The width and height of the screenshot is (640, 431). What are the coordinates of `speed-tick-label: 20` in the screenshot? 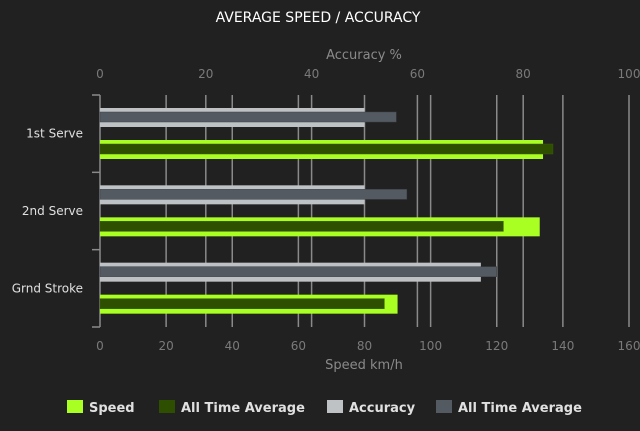 It's located at (165, 346).